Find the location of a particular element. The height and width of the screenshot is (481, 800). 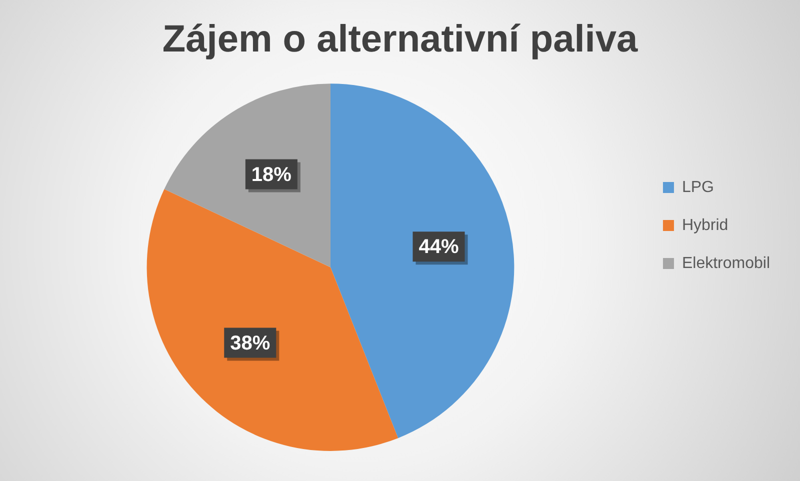

data-label: 44% is located at coordinates (438, 247).